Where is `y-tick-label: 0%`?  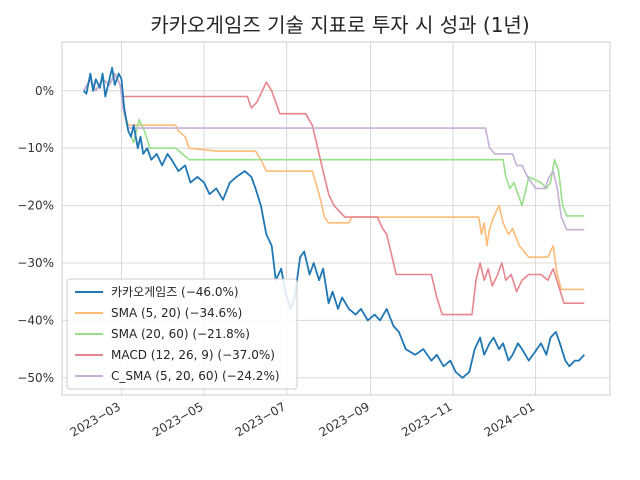 y-tick-label: 0% is located at coordinates (44, 91).